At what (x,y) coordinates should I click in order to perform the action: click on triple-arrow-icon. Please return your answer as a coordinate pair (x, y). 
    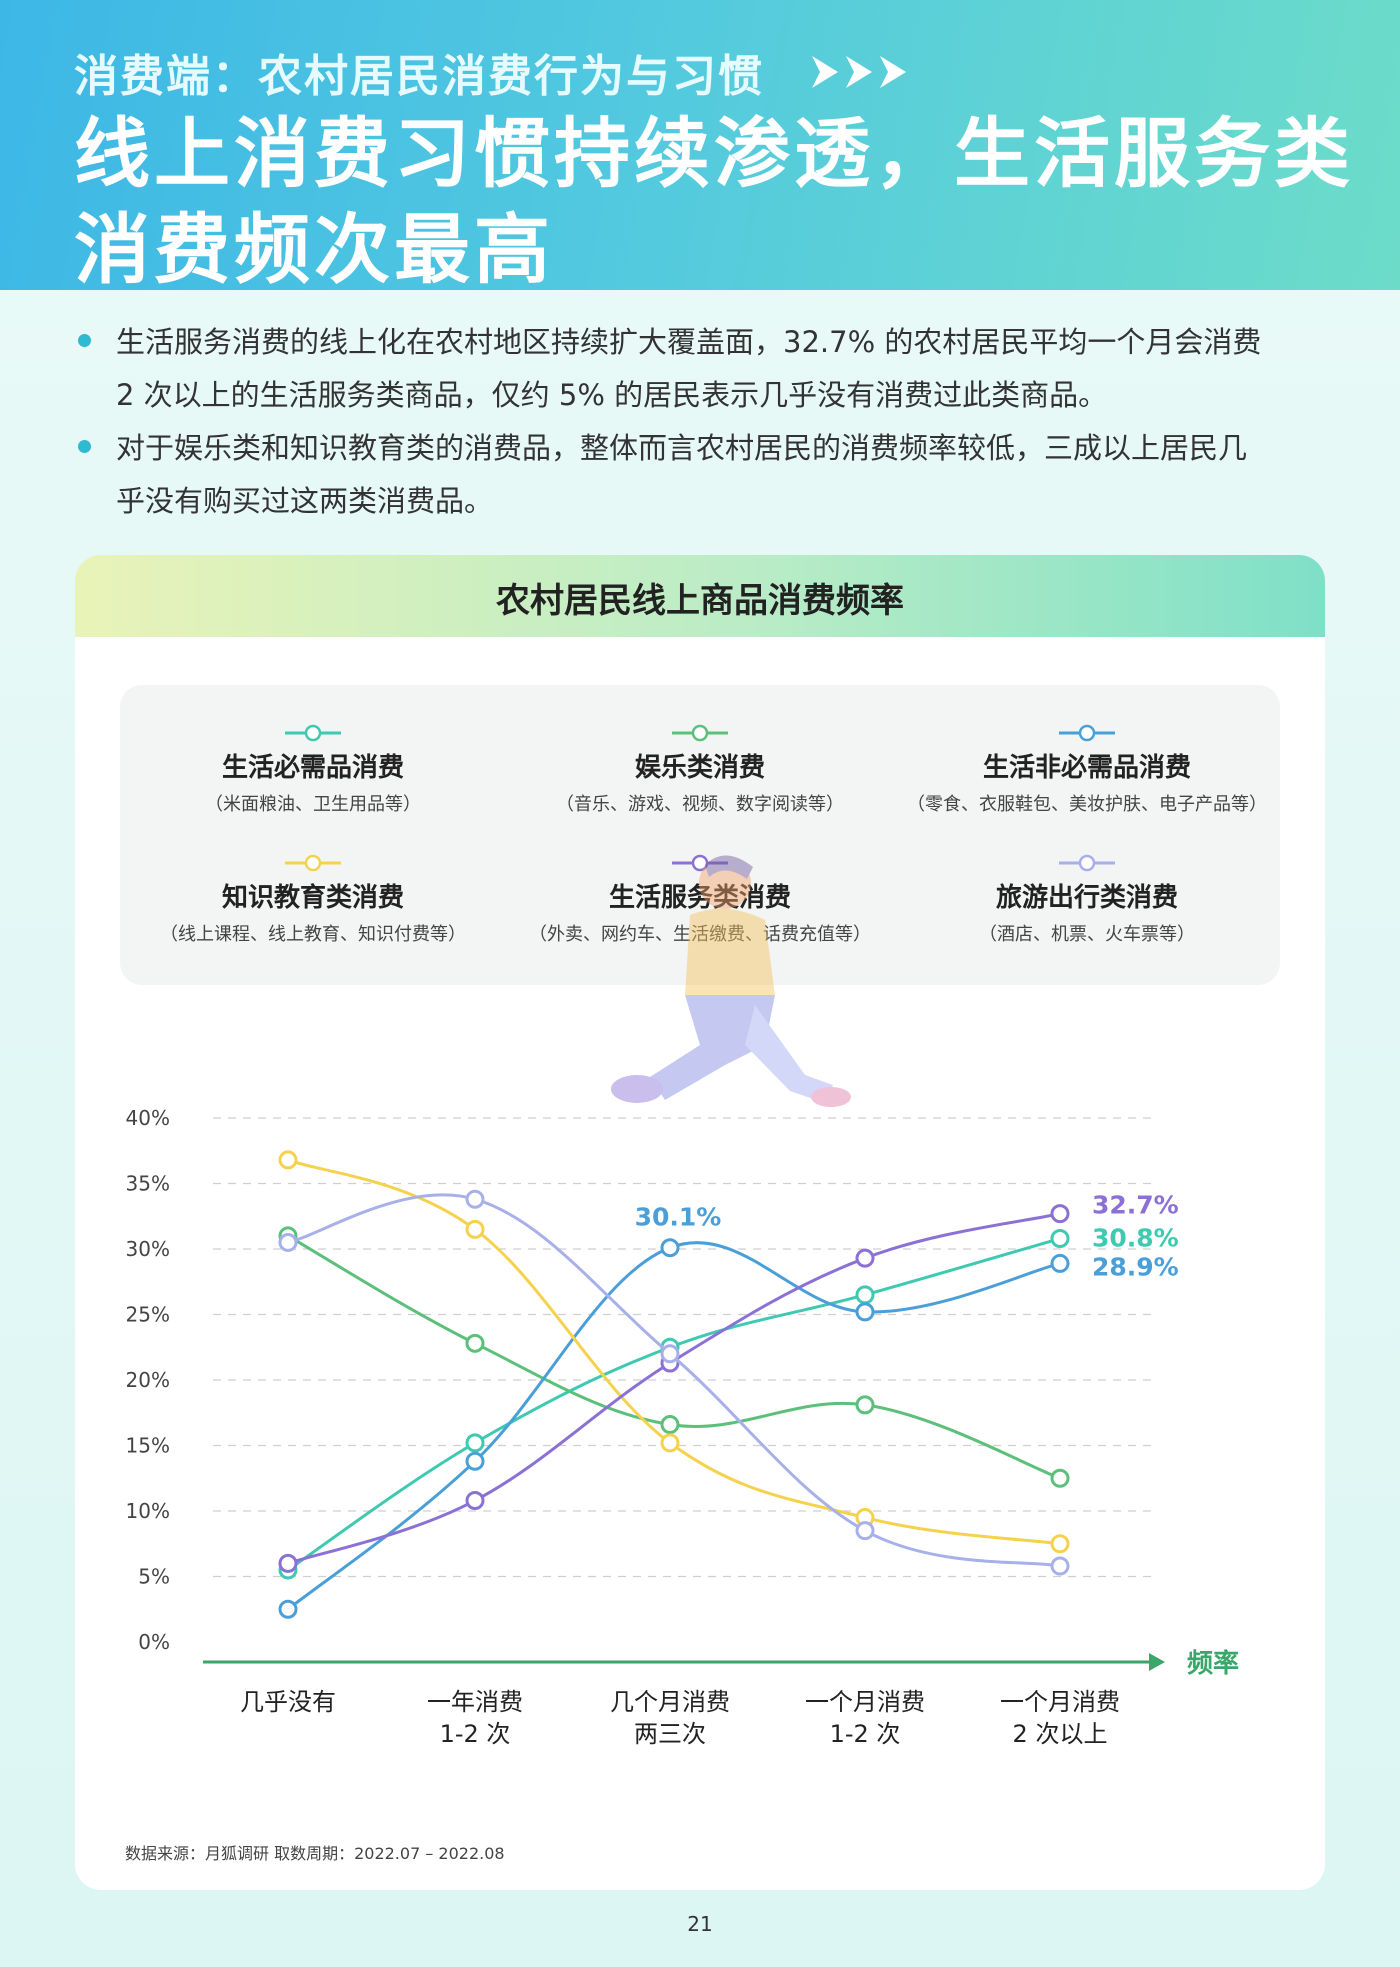
    Looking at the image, I should click on (859, 72).